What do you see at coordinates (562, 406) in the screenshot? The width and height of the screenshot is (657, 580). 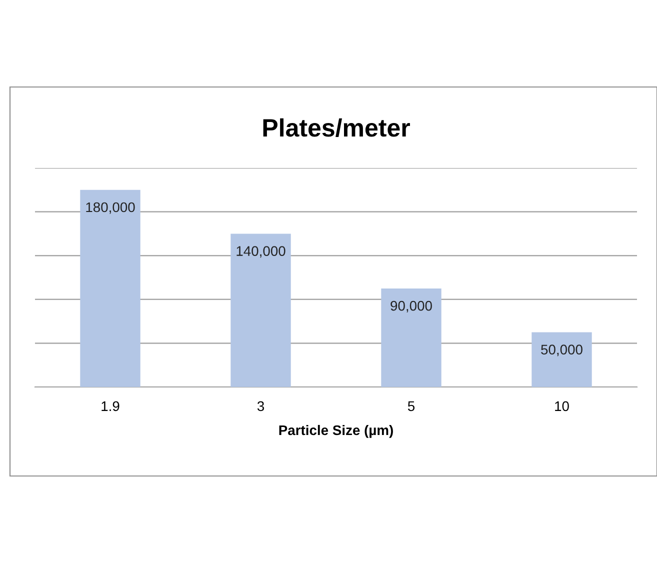 I see `x-tick-label: 10` at bounding box center [562, 406].